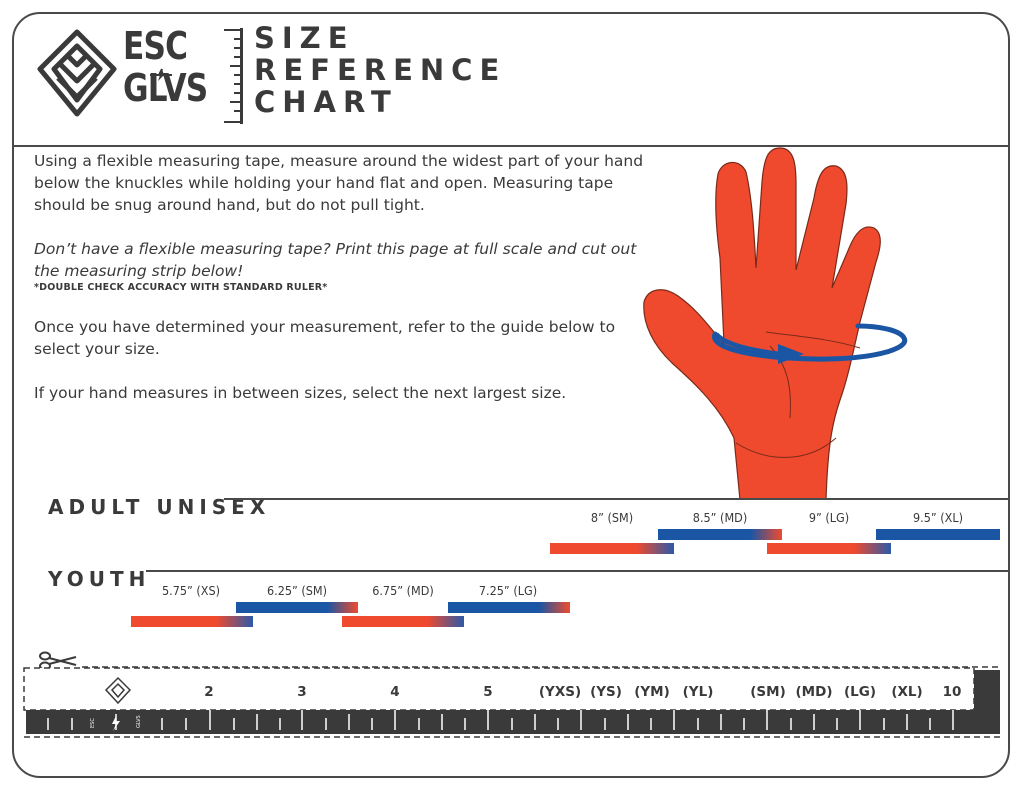  I want to click on ruler-mark-10: 10, so click(952, 692).